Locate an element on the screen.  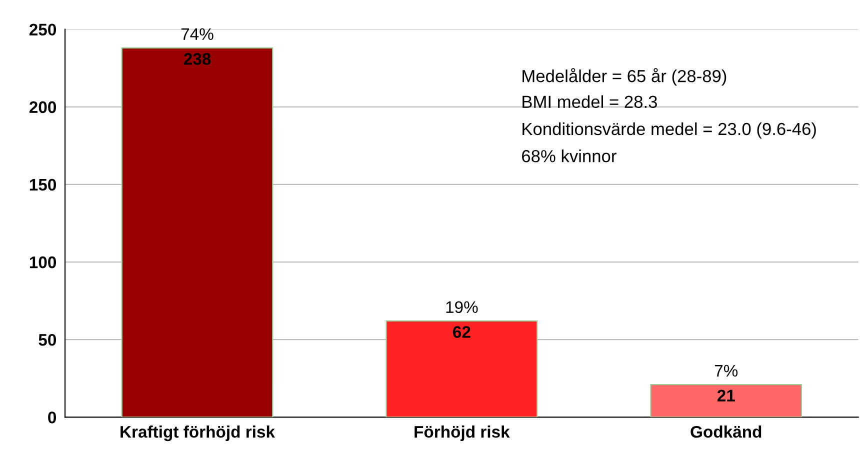
x-tick-label: Kraftigt förhöjd risk is located at coordinates (198, 434).